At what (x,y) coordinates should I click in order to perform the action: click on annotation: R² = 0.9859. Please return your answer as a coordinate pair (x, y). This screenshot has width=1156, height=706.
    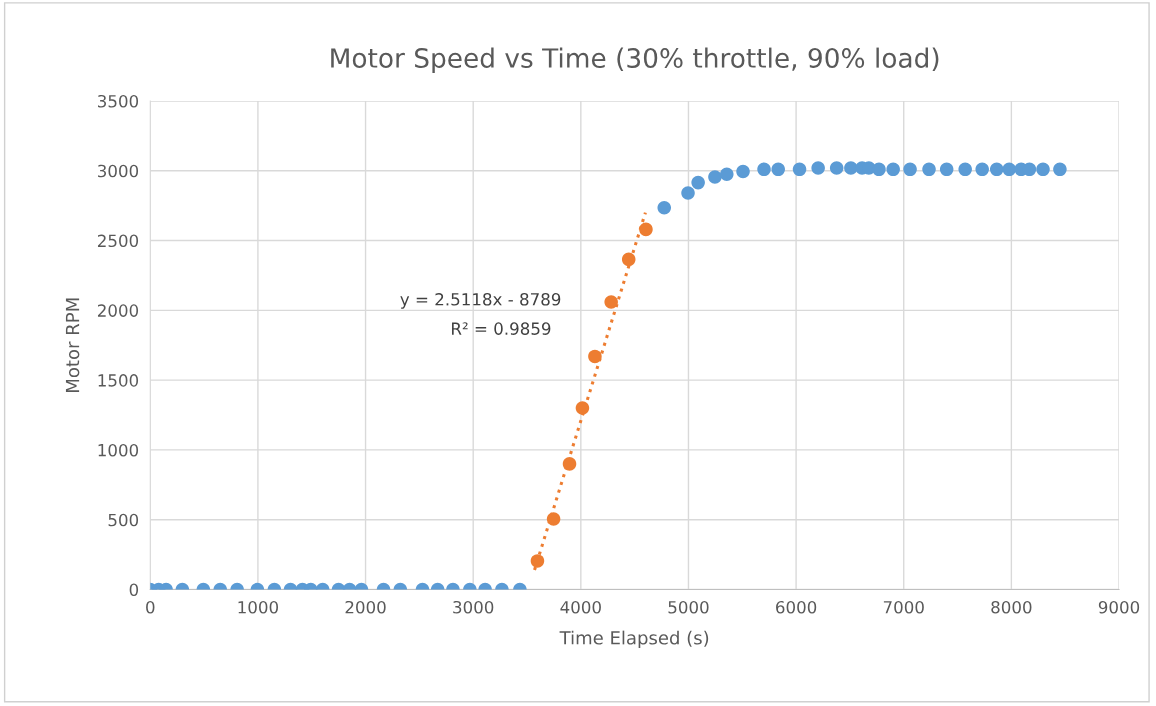
    Looking at the image, I should click on (501, 328).